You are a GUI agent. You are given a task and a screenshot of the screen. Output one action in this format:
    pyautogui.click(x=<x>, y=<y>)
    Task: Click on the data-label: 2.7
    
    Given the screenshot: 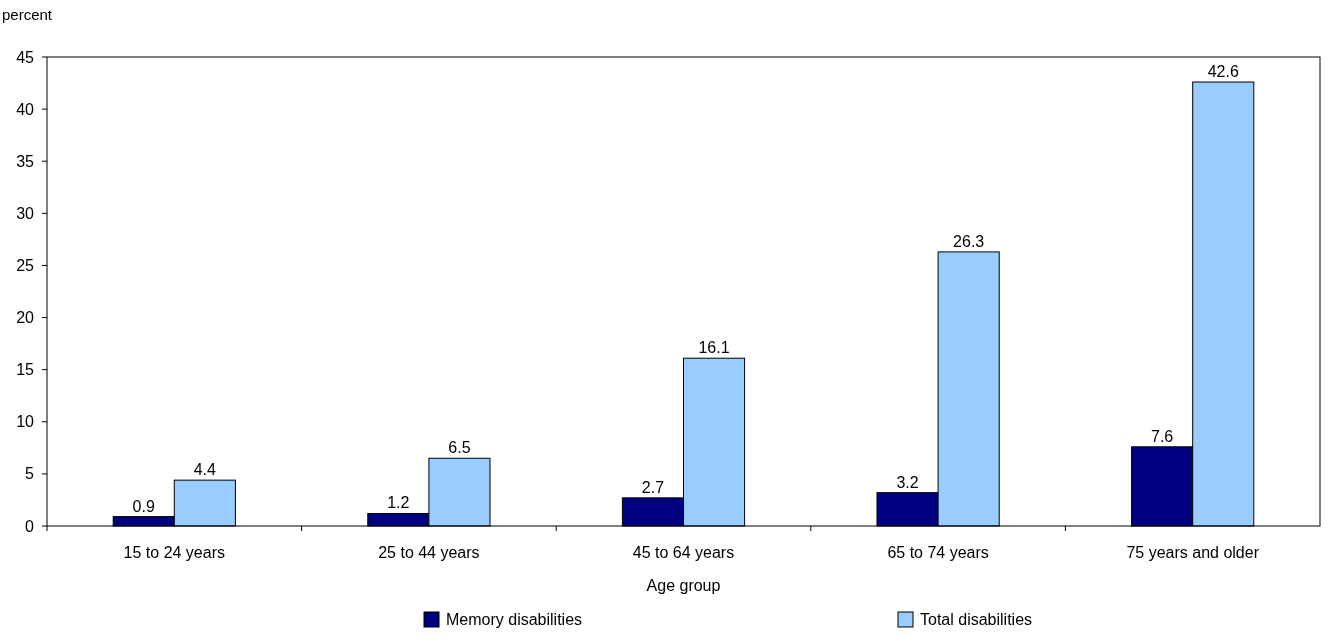 What is the action you would take?
    pyautogui.click(x=653, y=487)
    